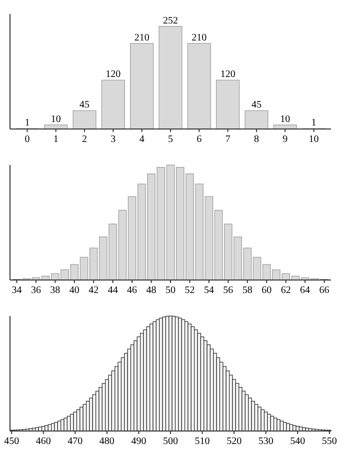  What do you see at coordinates (234, 441) in the screenshot?
I see `x-tick-label: 520` at bounding box center [234, 441].